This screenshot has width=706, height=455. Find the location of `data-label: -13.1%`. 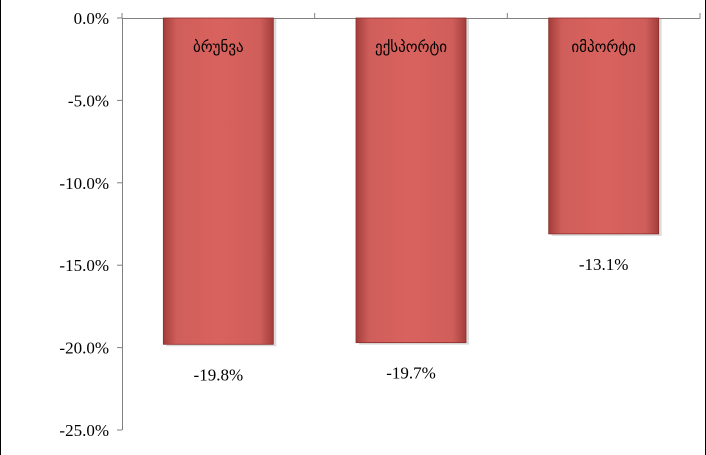

data-label: -13.1% is located at coordinates (604, 264).